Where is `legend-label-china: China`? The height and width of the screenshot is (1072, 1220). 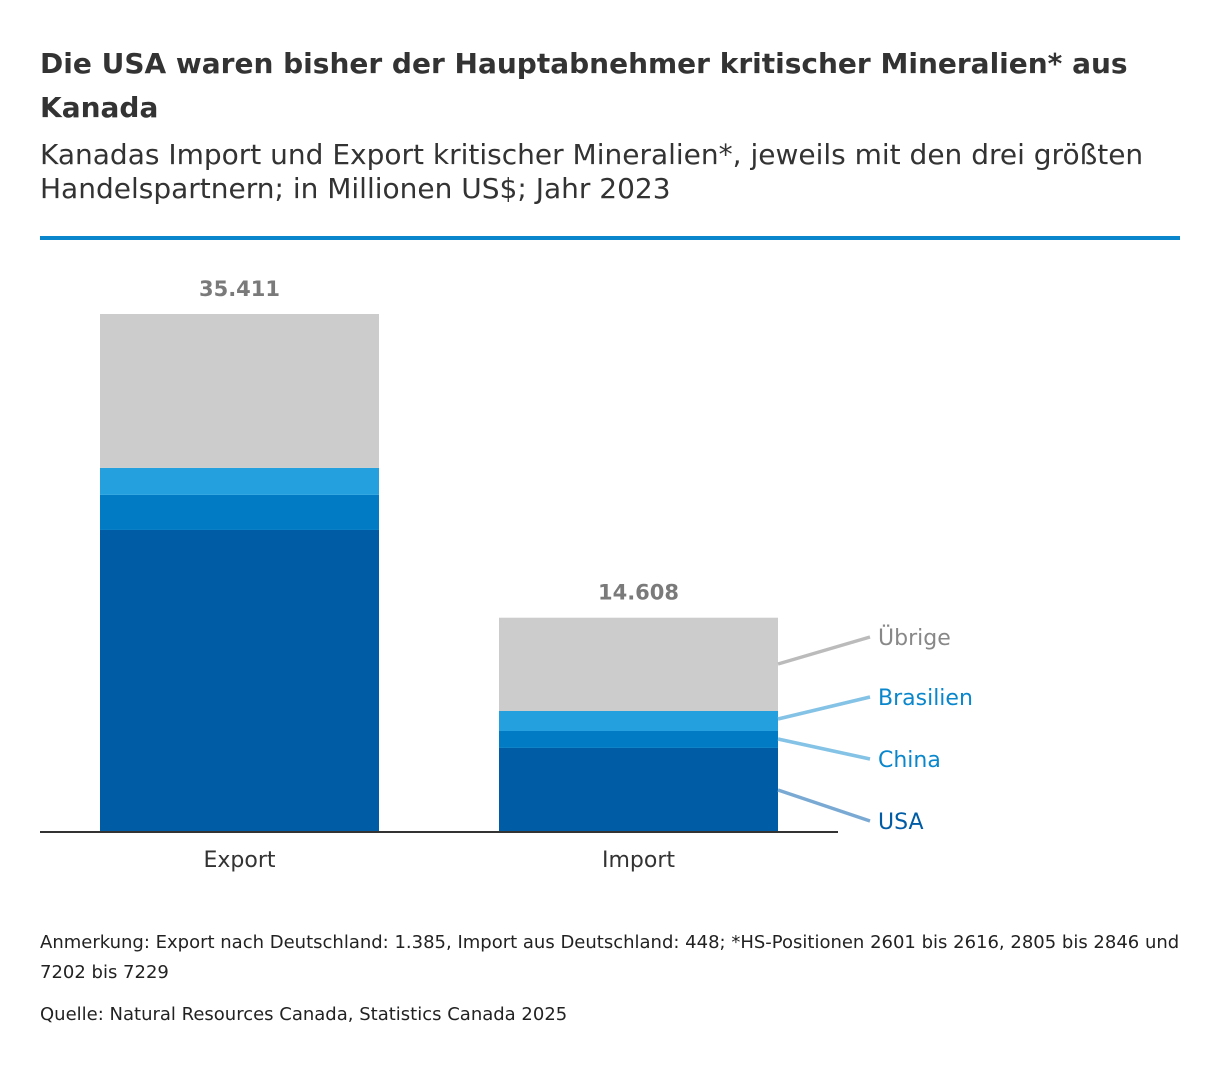 legend-label-china: China is located at coordinates (909, 760).